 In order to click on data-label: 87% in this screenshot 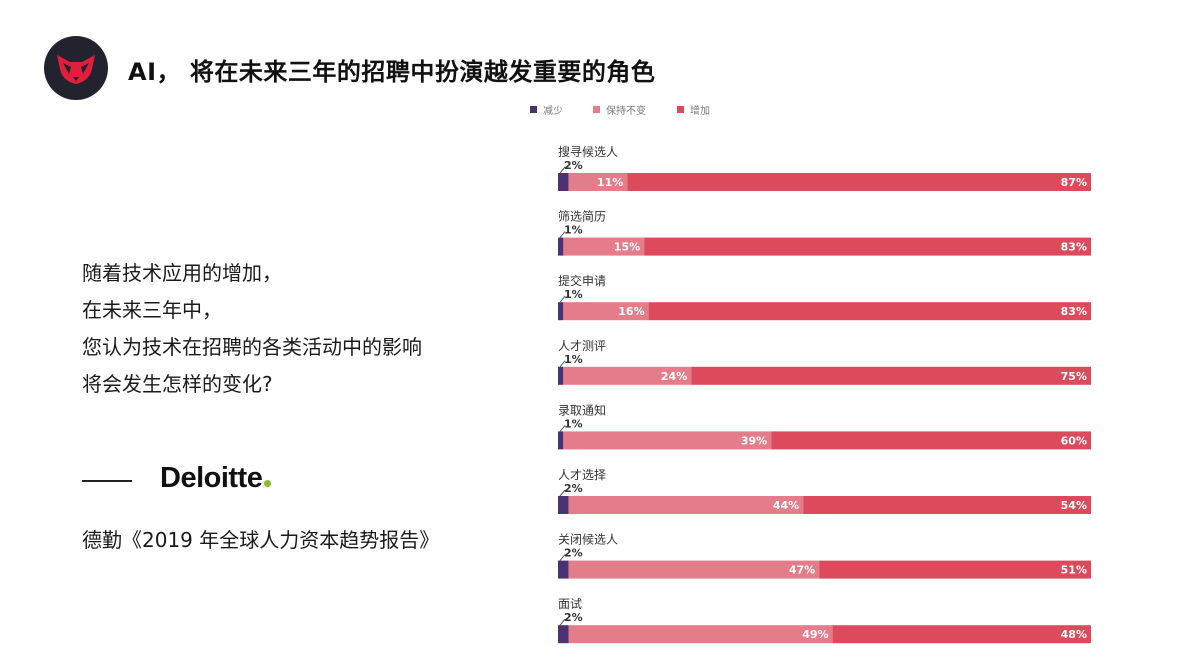, I will do `click(1074, 182)`.